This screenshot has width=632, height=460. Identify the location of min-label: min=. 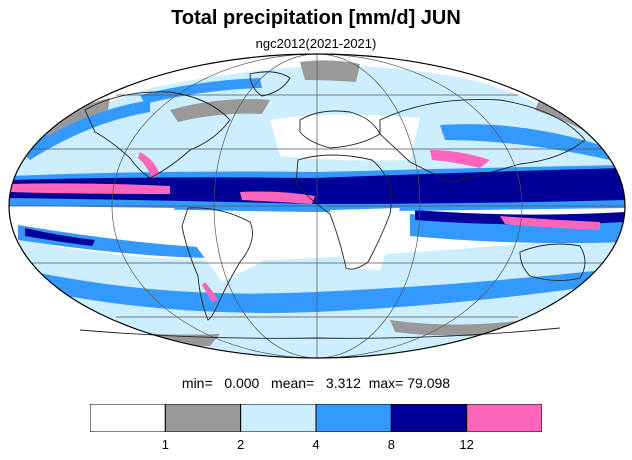
(197, 383).